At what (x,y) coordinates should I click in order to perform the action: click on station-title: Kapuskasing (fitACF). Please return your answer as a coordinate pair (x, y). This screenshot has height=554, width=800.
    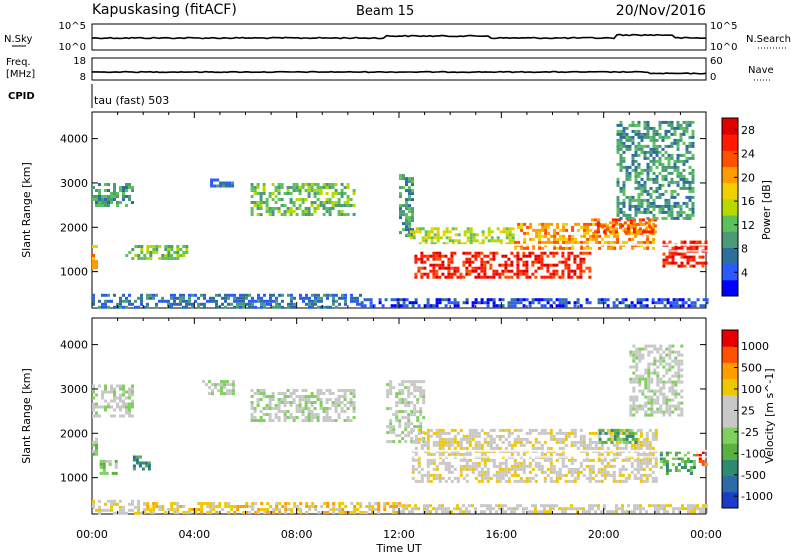
    Looking at the image, I should click on (164, 10).